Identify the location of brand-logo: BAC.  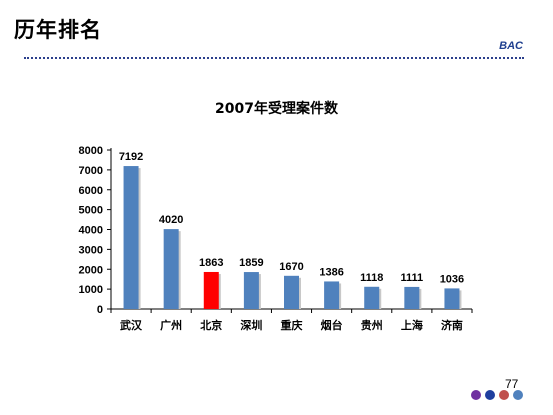
(511, 46).